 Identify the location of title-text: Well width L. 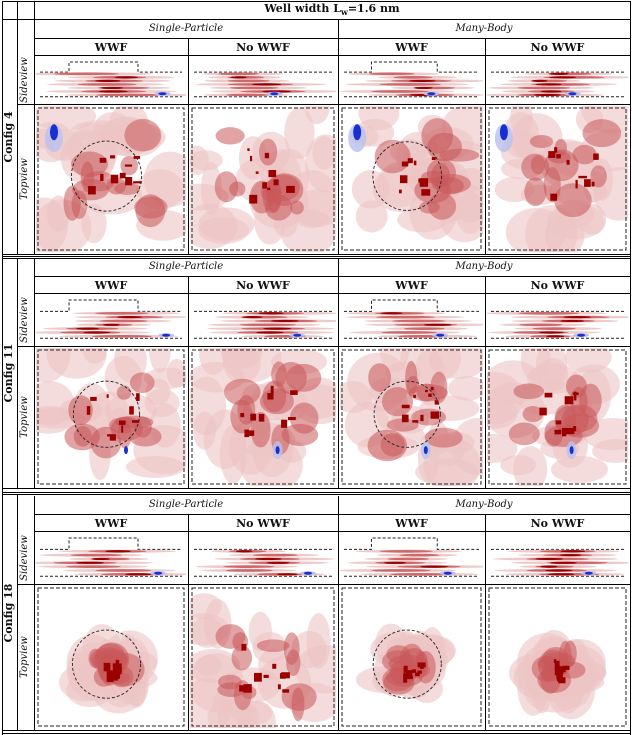
(302, 8).